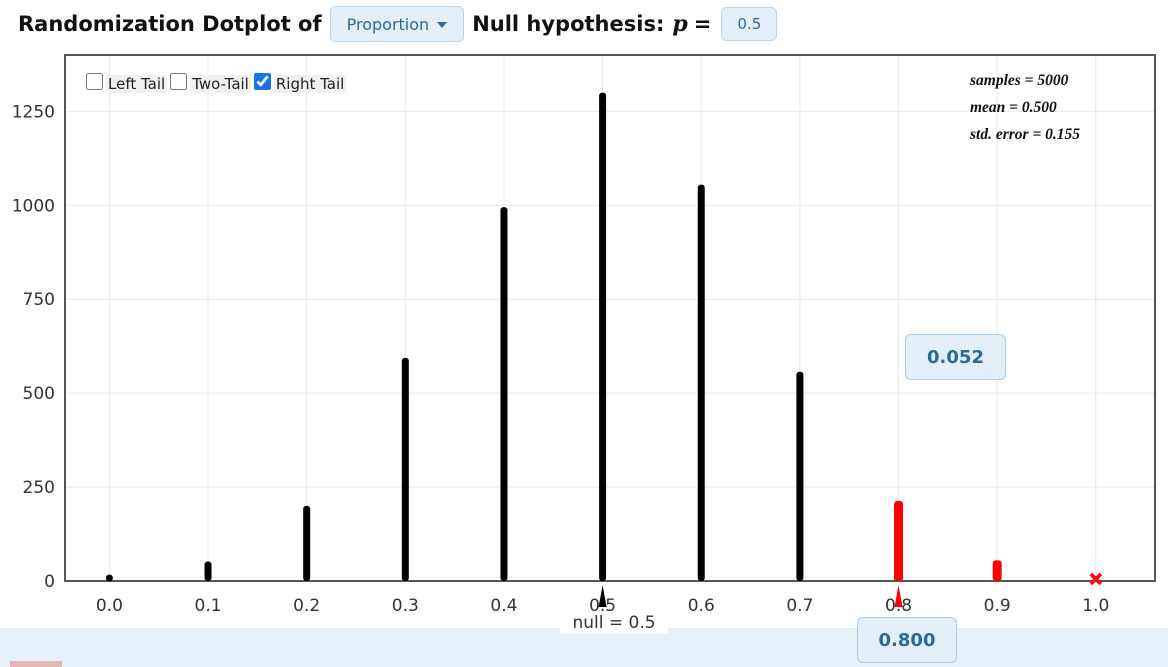  What do you see at coordinates (997, 606) in the screenshot?
I see `x-tick-label: 0.9` at bounding box center [997, 606].